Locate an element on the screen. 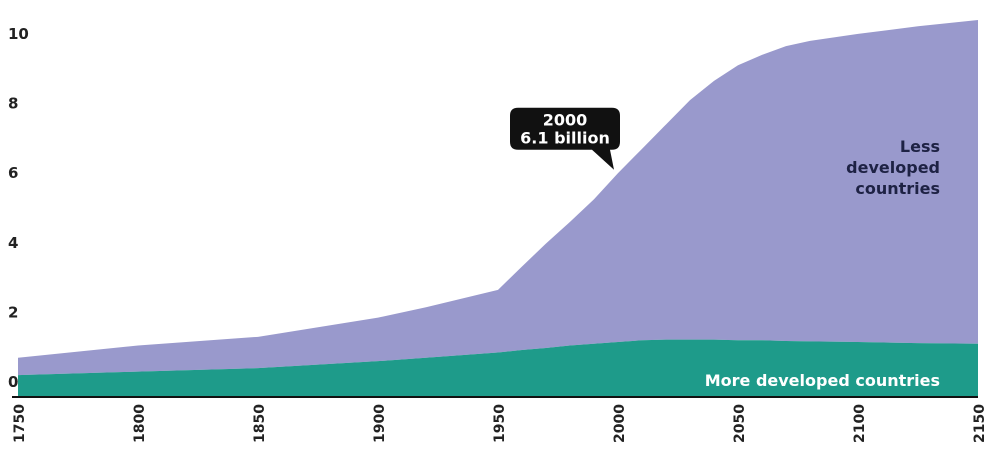  x-axis-ticks: 1750 1800 1850 1900 1950 2000 2050 2100 2150 is located at coordinates (500, 423).